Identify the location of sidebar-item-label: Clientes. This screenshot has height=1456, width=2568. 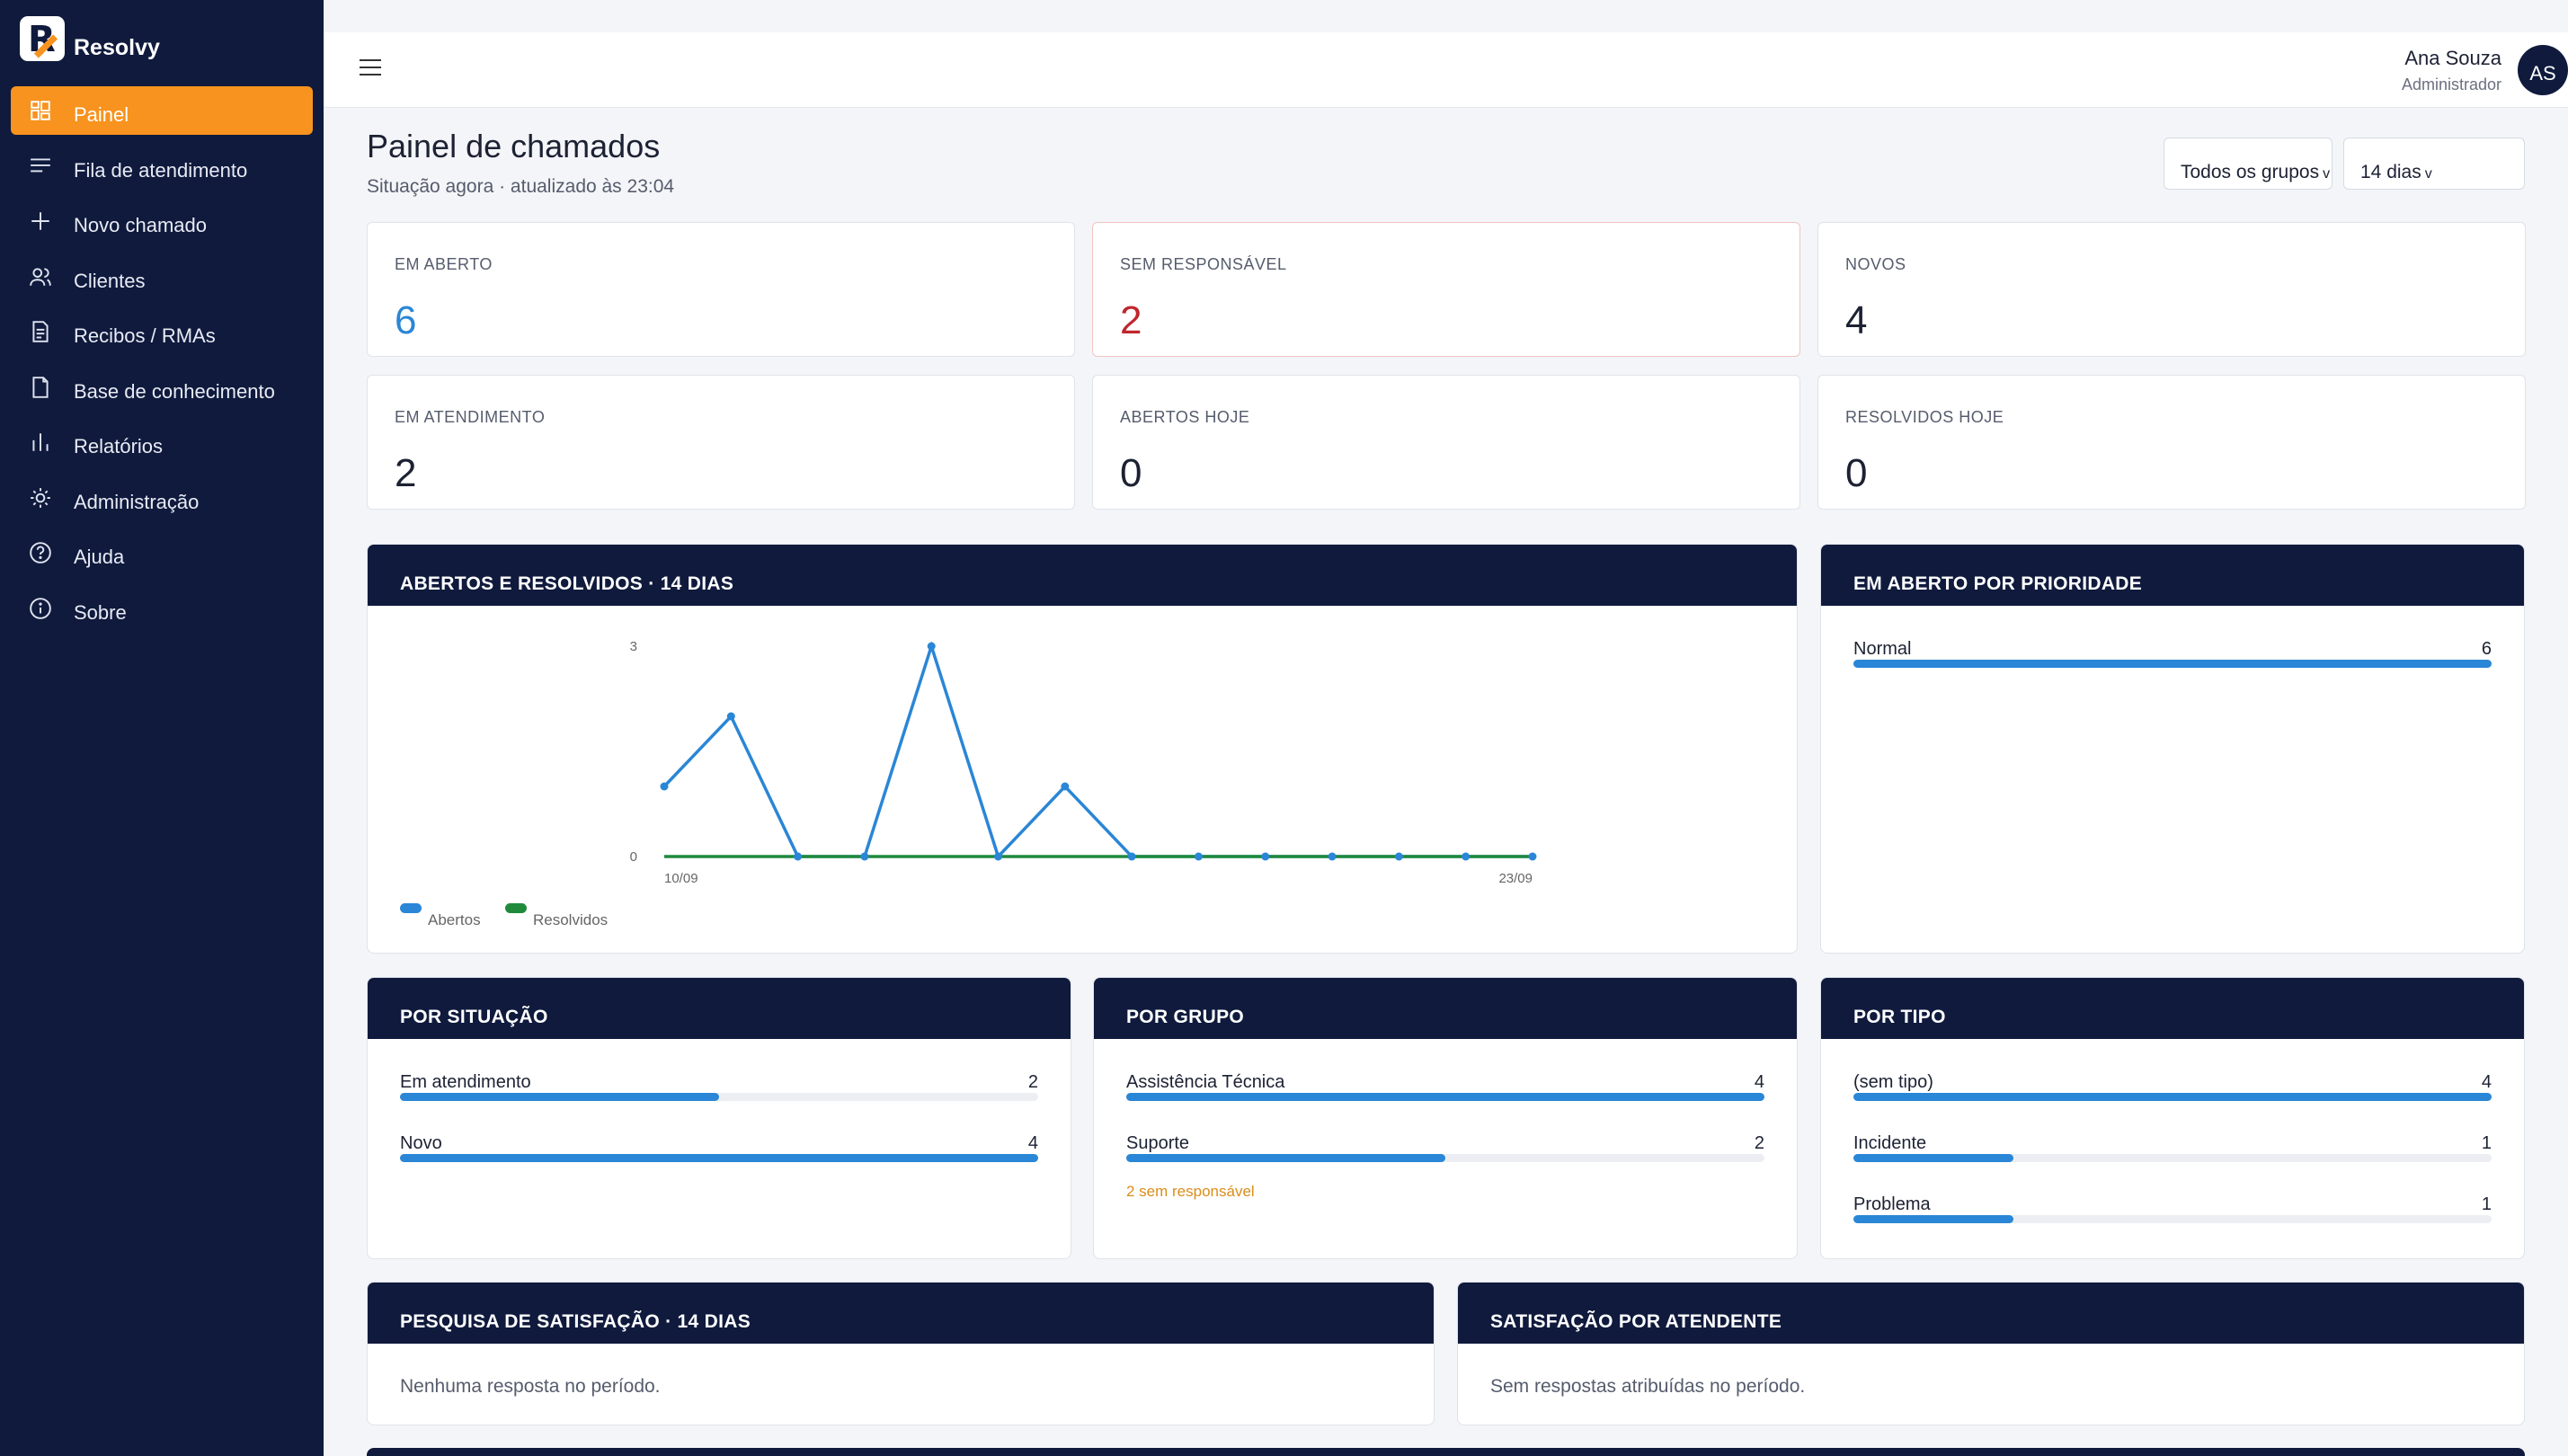
(110, 280).